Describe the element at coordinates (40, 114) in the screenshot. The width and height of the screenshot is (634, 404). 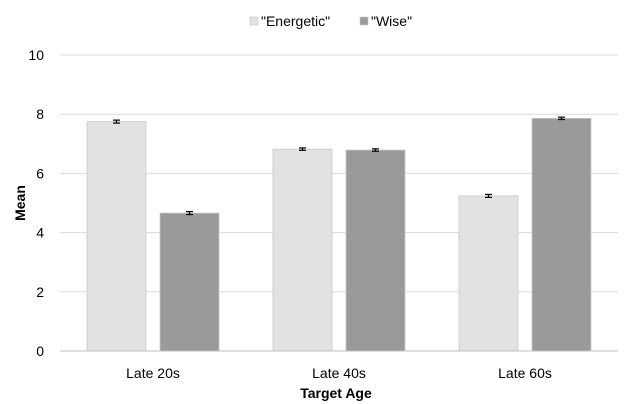
I see `y-tick-label: 8` at that location.